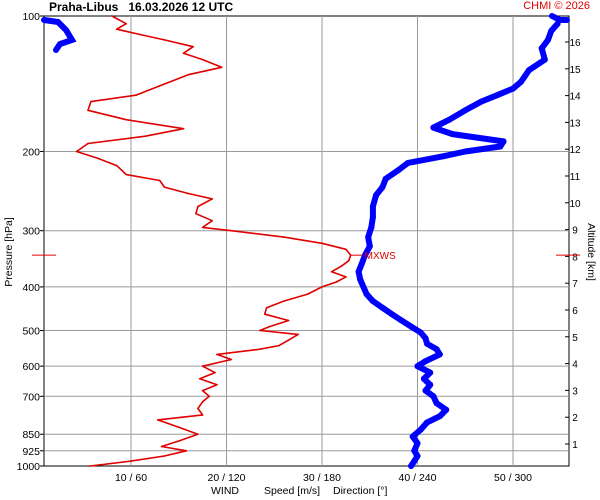 The image size is (600, 500). Describe the element at coordinates (575, 284) in the screenshot. I see `altitude-tick-label: 7` at that location.